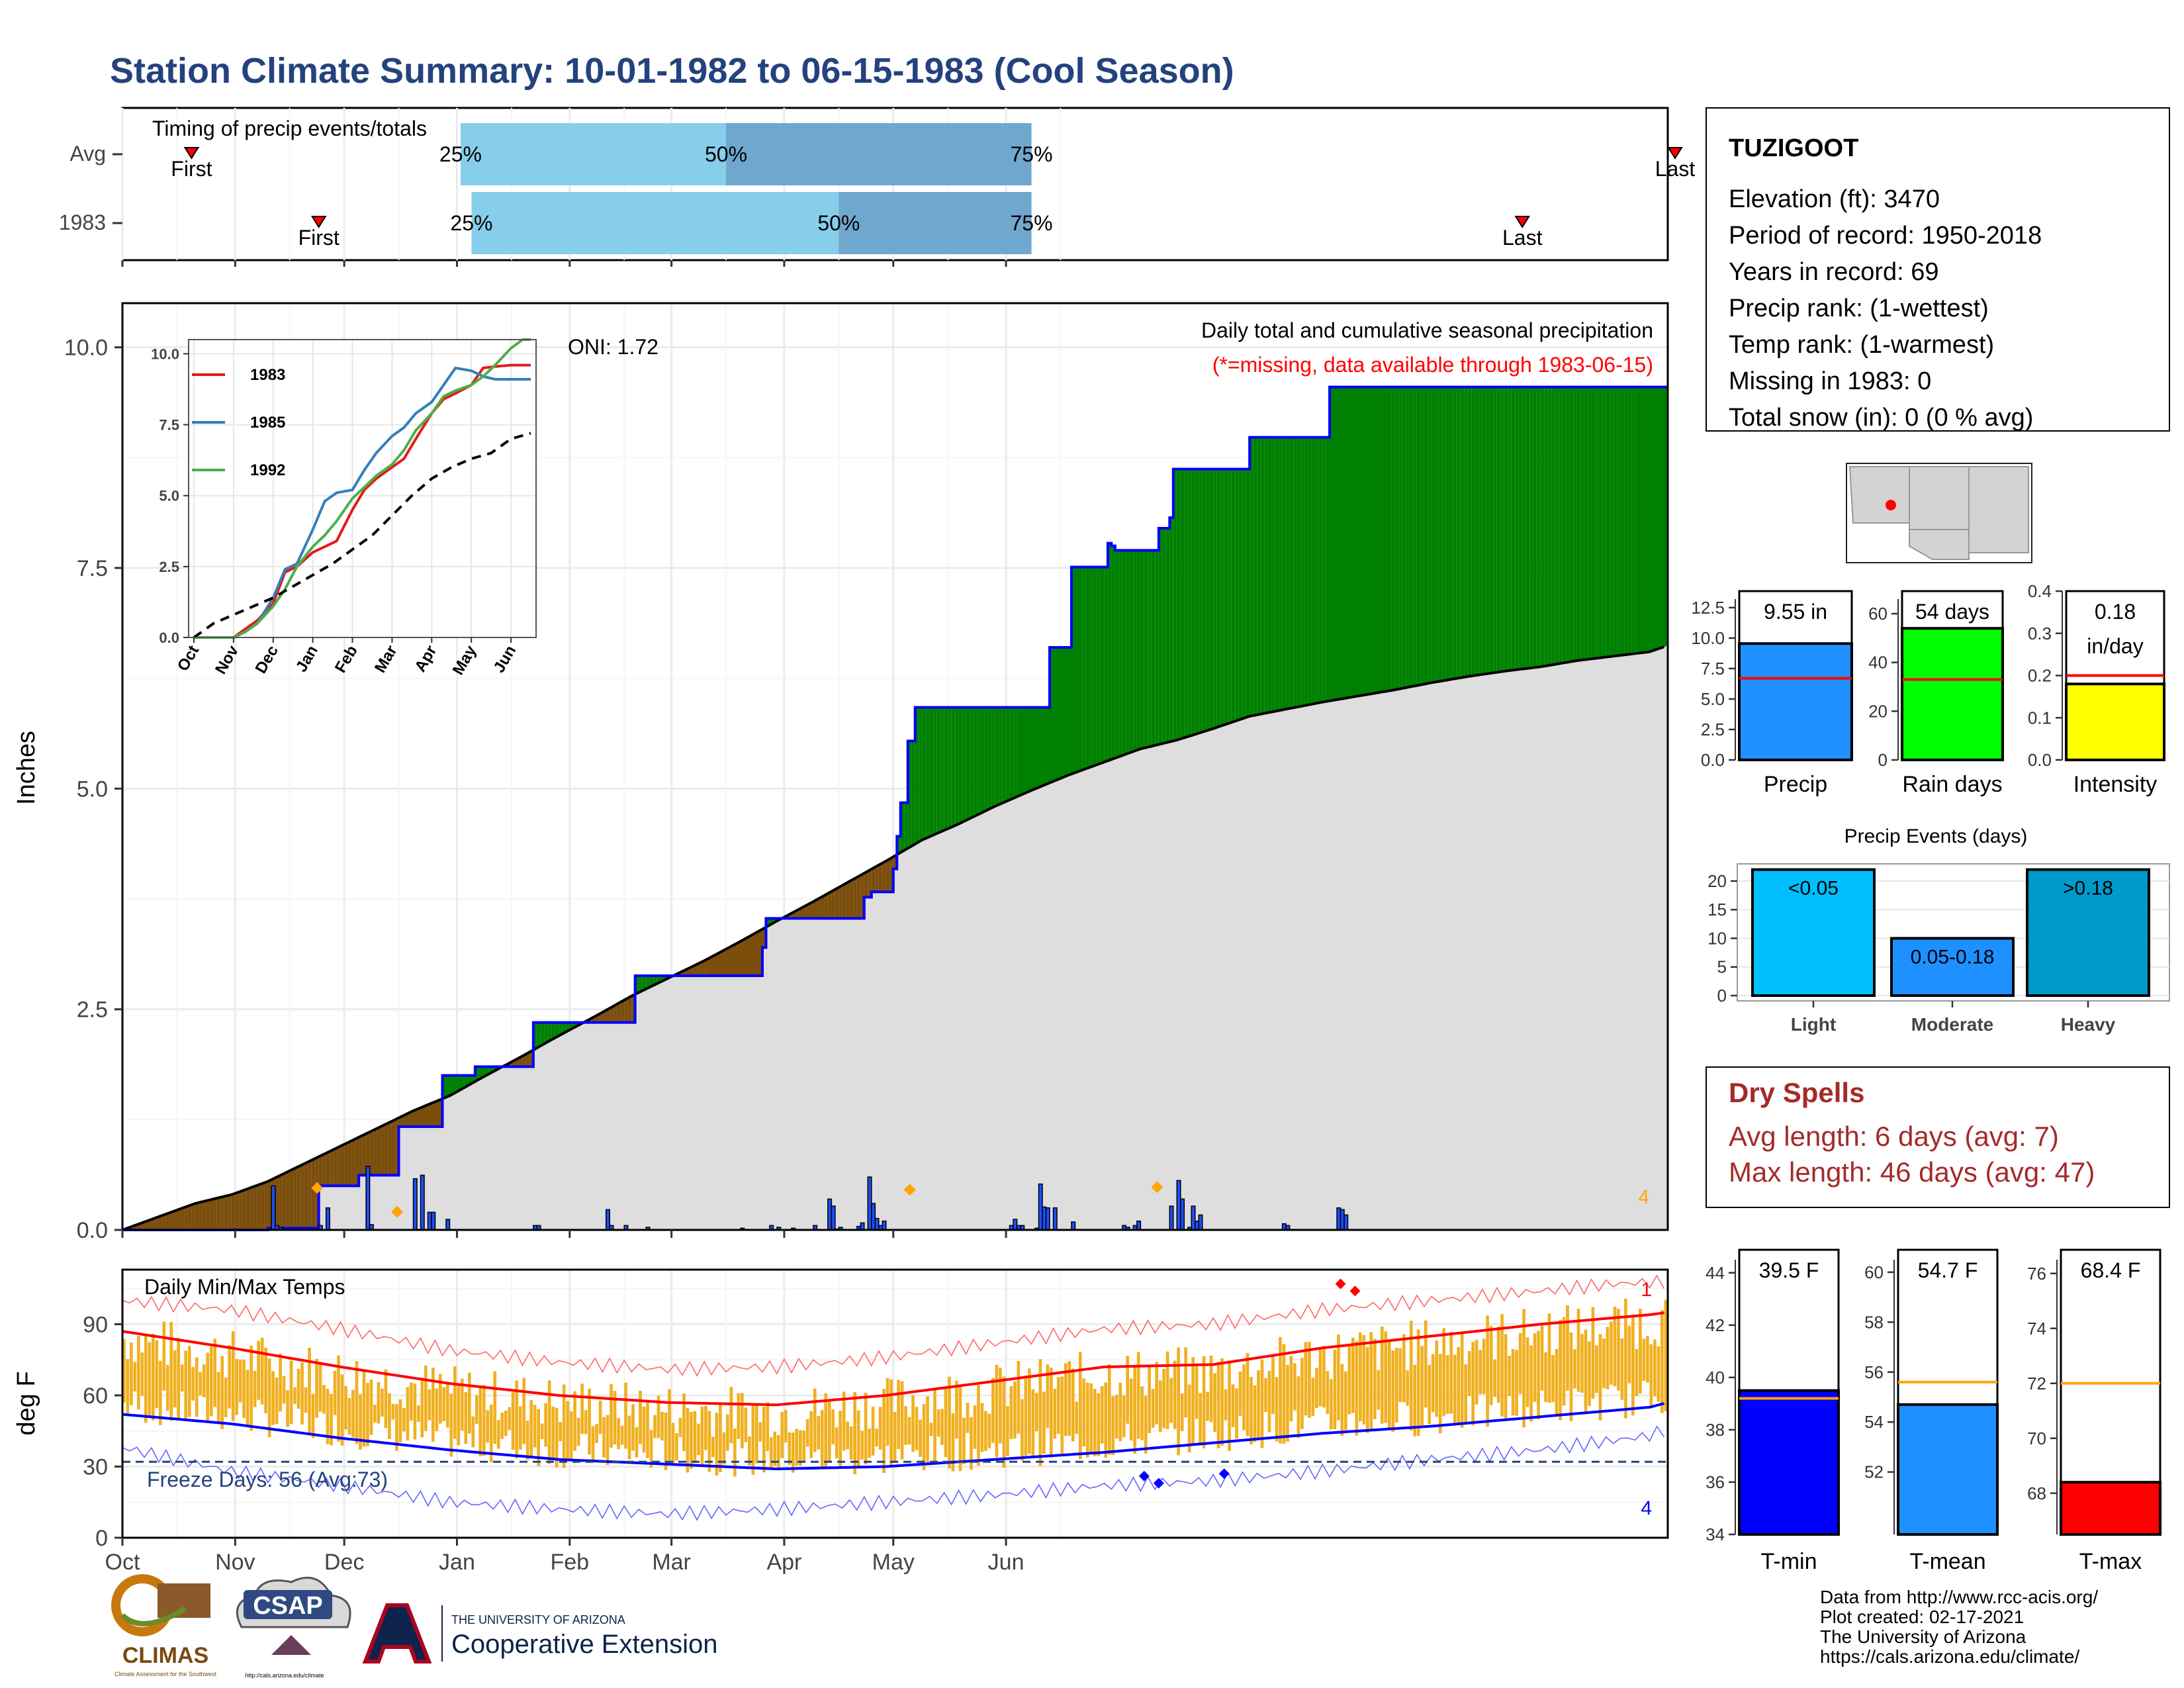  I want to click on precip-y-tick-label: 5.0, so click(92, 789).